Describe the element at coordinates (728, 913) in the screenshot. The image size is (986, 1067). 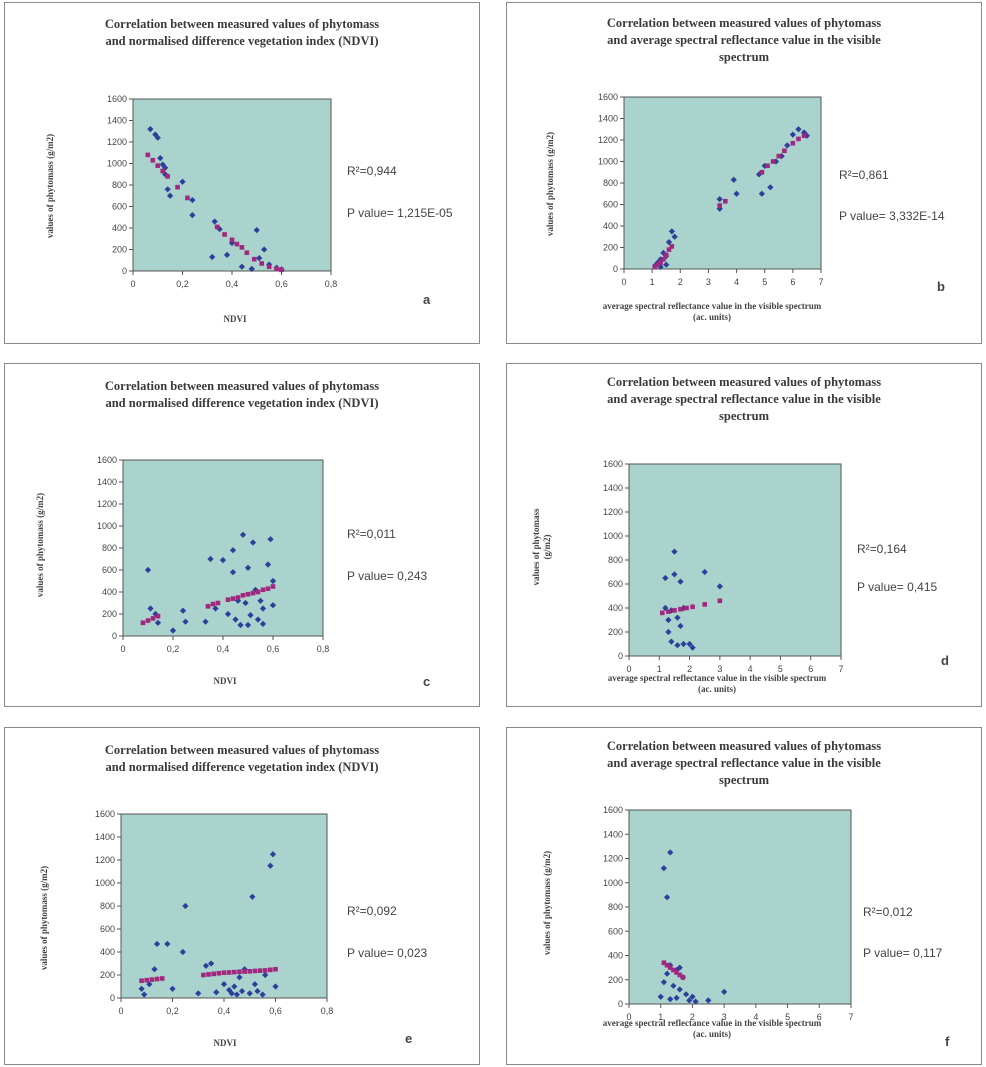
I see `chart-svg-f: 0 200 400 600 800 1000 1200 1400 1600 0 1 2 3 4 5 6 7` at that location.